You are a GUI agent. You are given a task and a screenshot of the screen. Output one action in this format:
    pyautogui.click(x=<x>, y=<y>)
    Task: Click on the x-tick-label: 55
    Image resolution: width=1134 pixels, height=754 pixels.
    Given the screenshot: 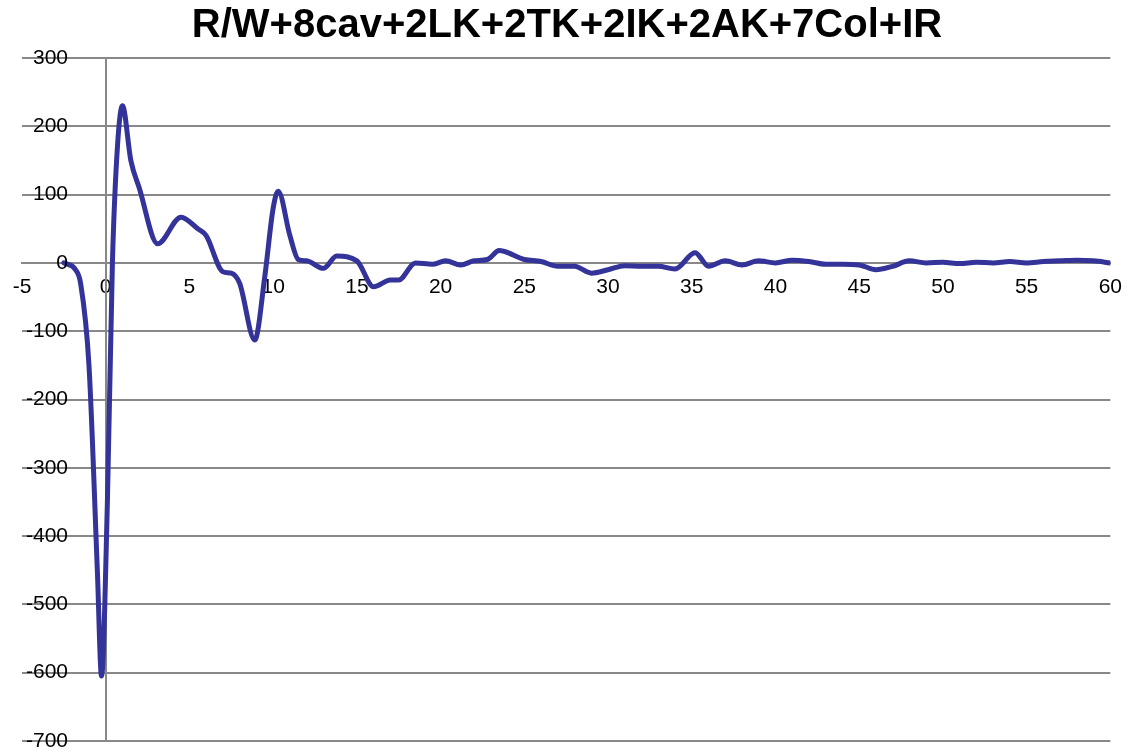 What is the action you would take?
    pyautogui.click(x=1026, y=286)
    